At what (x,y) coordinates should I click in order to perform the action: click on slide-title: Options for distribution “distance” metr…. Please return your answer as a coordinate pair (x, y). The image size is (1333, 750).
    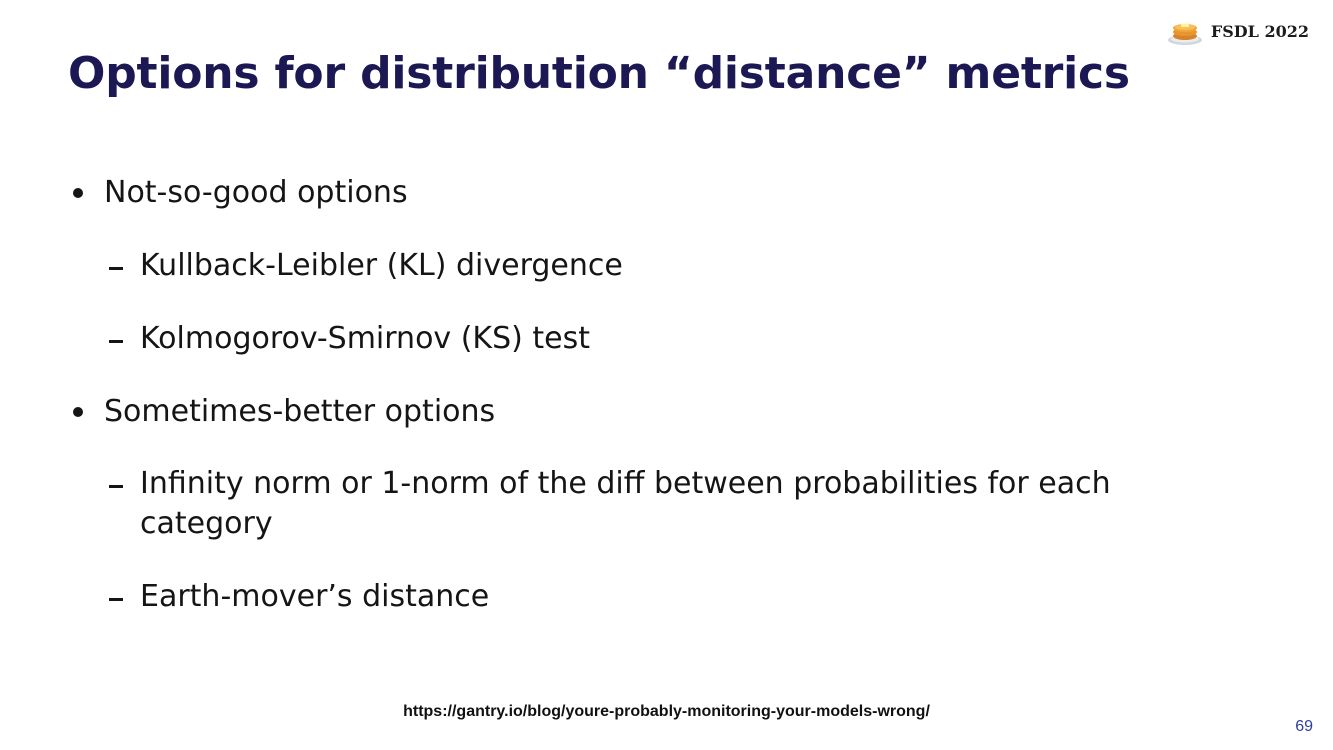
    Looking at the image, I should click on (599, 73).